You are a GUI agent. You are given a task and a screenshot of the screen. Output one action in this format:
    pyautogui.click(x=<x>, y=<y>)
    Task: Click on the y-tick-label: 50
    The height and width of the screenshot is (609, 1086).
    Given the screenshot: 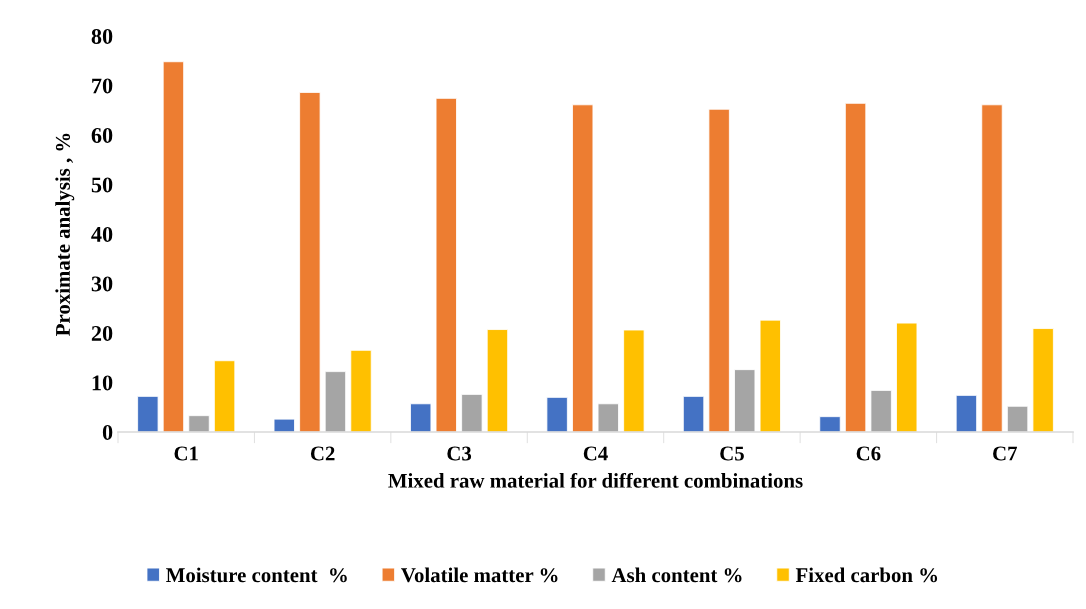 What is the action you would take?
    pyautogui.click(x=102, y=185)
    